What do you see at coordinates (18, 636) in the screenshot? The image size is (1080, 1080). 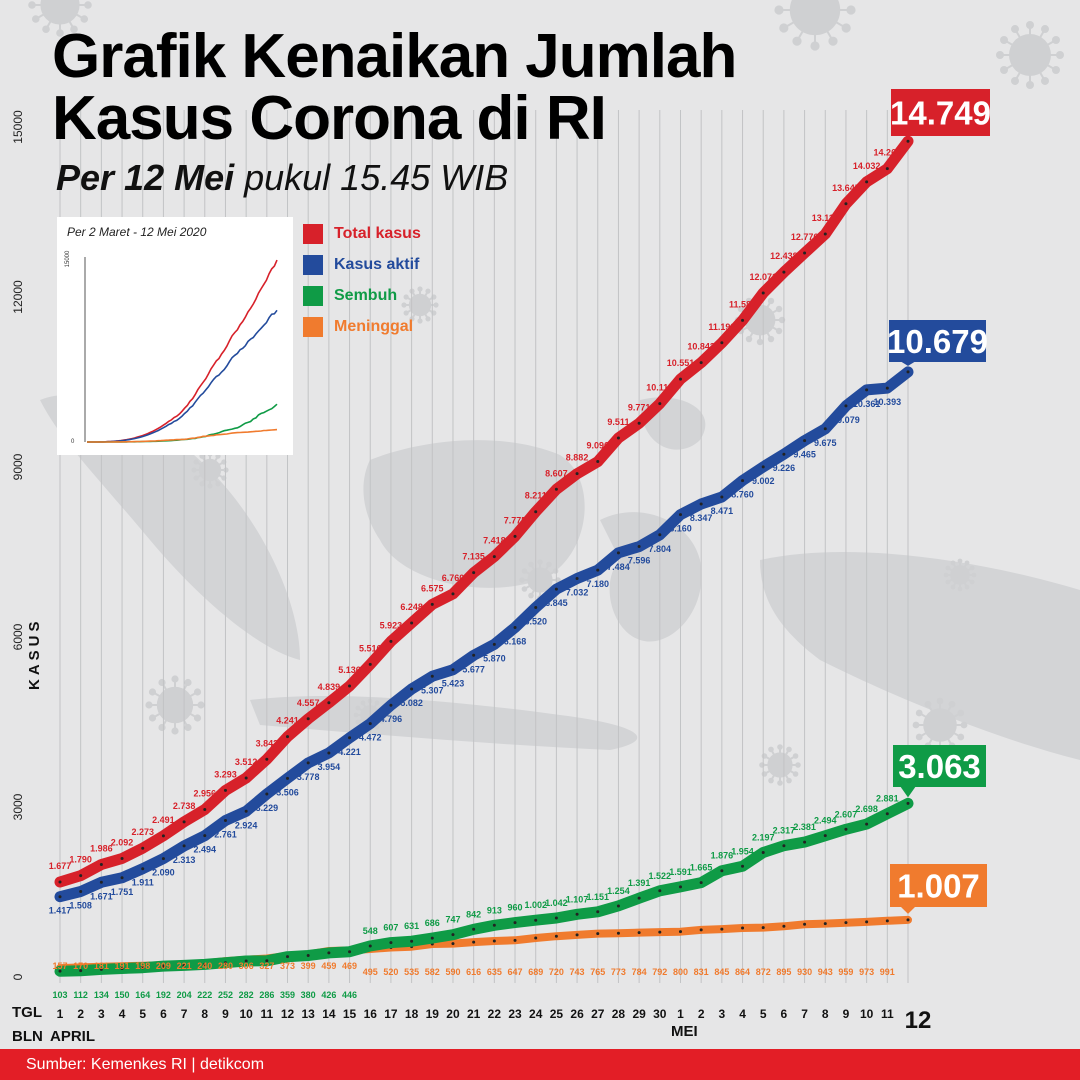 I see `y-tick-label: 6000` at bounding box center [18, 636].